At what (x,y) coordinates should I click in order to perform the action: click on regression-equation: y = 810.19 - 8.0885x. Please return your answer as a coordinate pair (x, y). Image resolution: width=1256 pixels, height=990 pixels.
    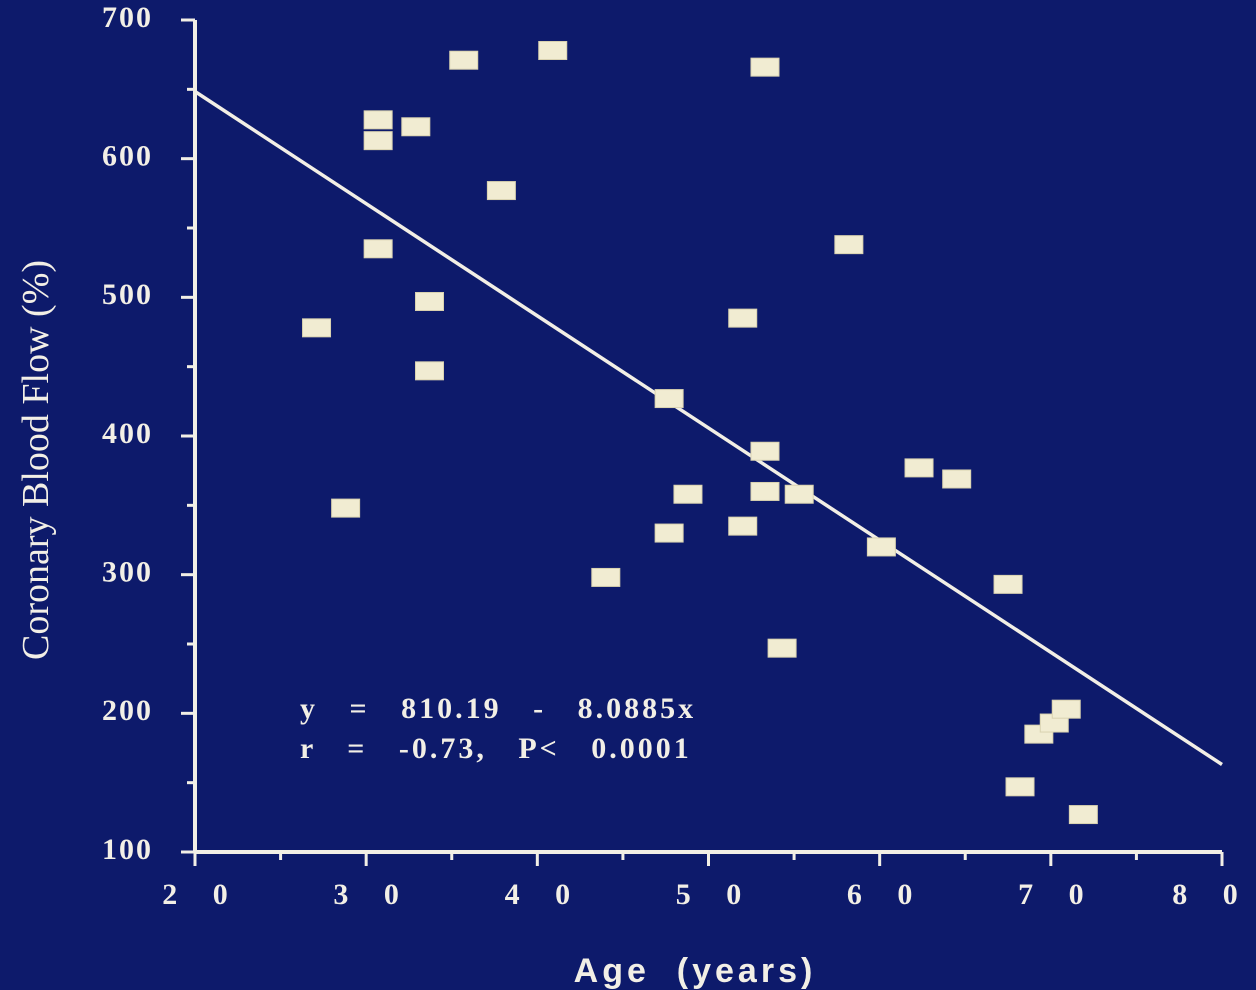
    Looking at the image, I should click on (498, 708).